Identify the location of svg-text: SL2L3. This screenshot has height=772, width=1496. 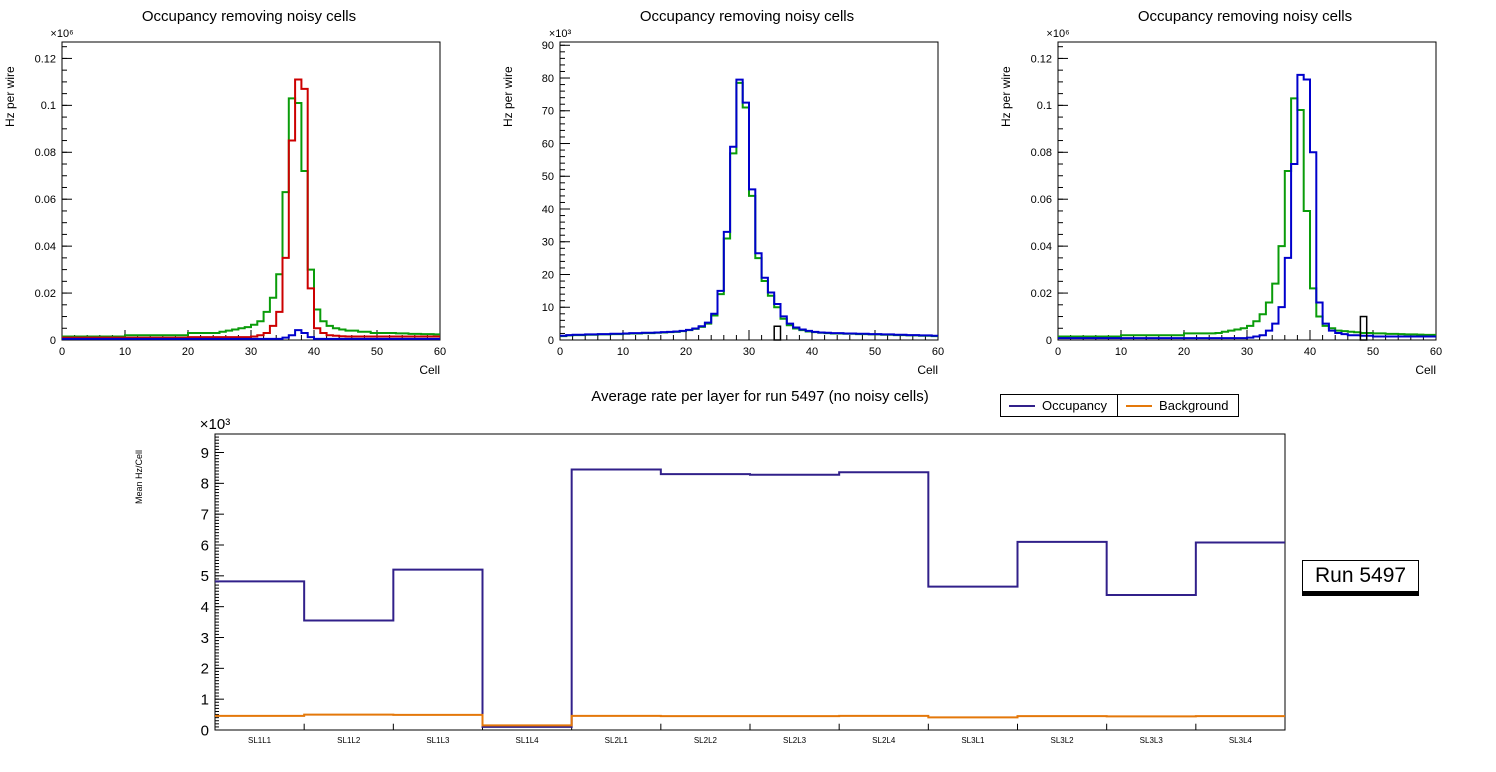
(795, 740).